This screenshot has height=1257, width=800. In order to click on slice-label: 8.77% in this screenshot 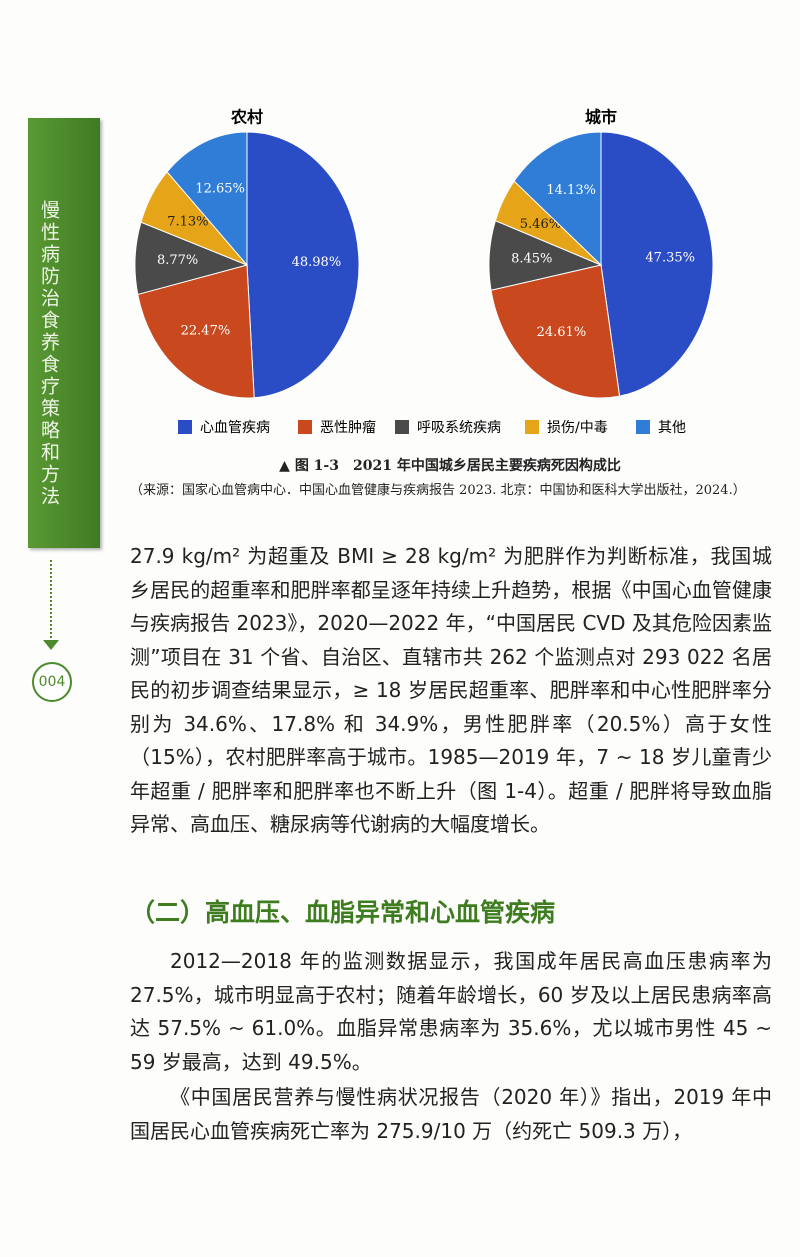, I will do `click(177, 260)`.